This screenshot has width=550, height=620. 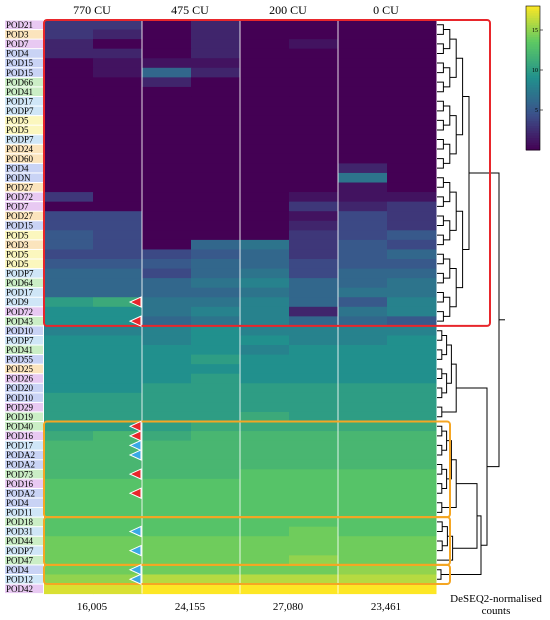 What do you see at coordinates (20, 187) in the screenshot?
I see `row-label: POD27` at bounding box center [20, 187].